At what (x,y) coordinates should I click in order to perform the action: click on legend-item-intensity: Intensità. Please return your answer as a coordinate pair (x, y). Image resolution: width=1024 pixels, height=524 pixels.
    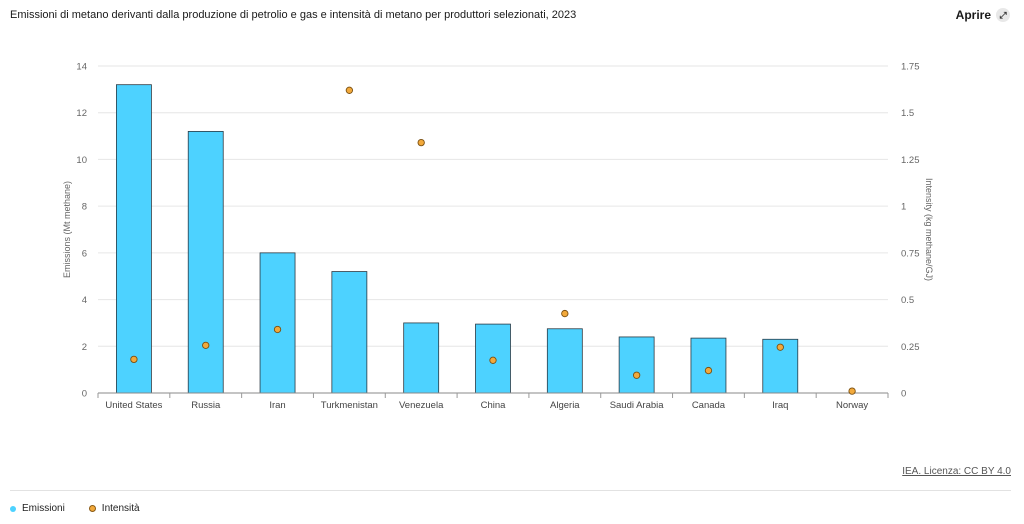
    Looking at the image, I should click on (114, 508).